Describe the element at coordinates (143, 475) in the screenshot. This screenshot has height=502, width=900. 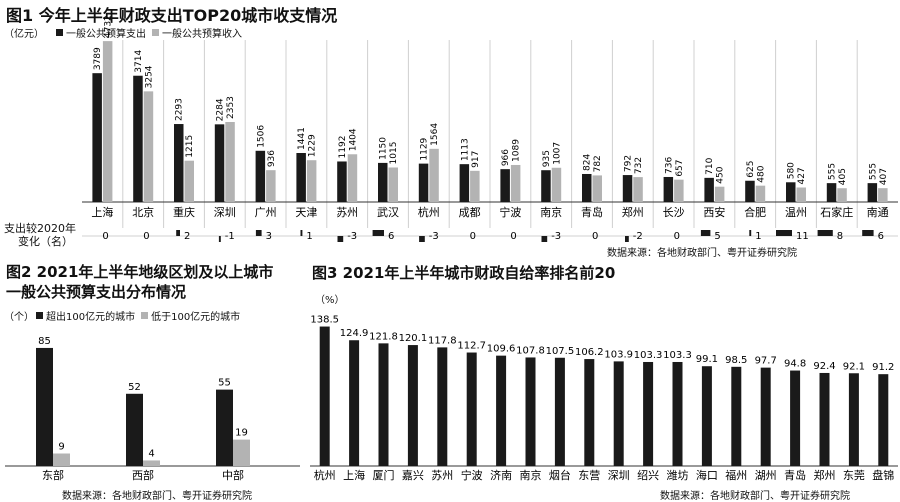
I see `tick-label-region: 西部` at that location.